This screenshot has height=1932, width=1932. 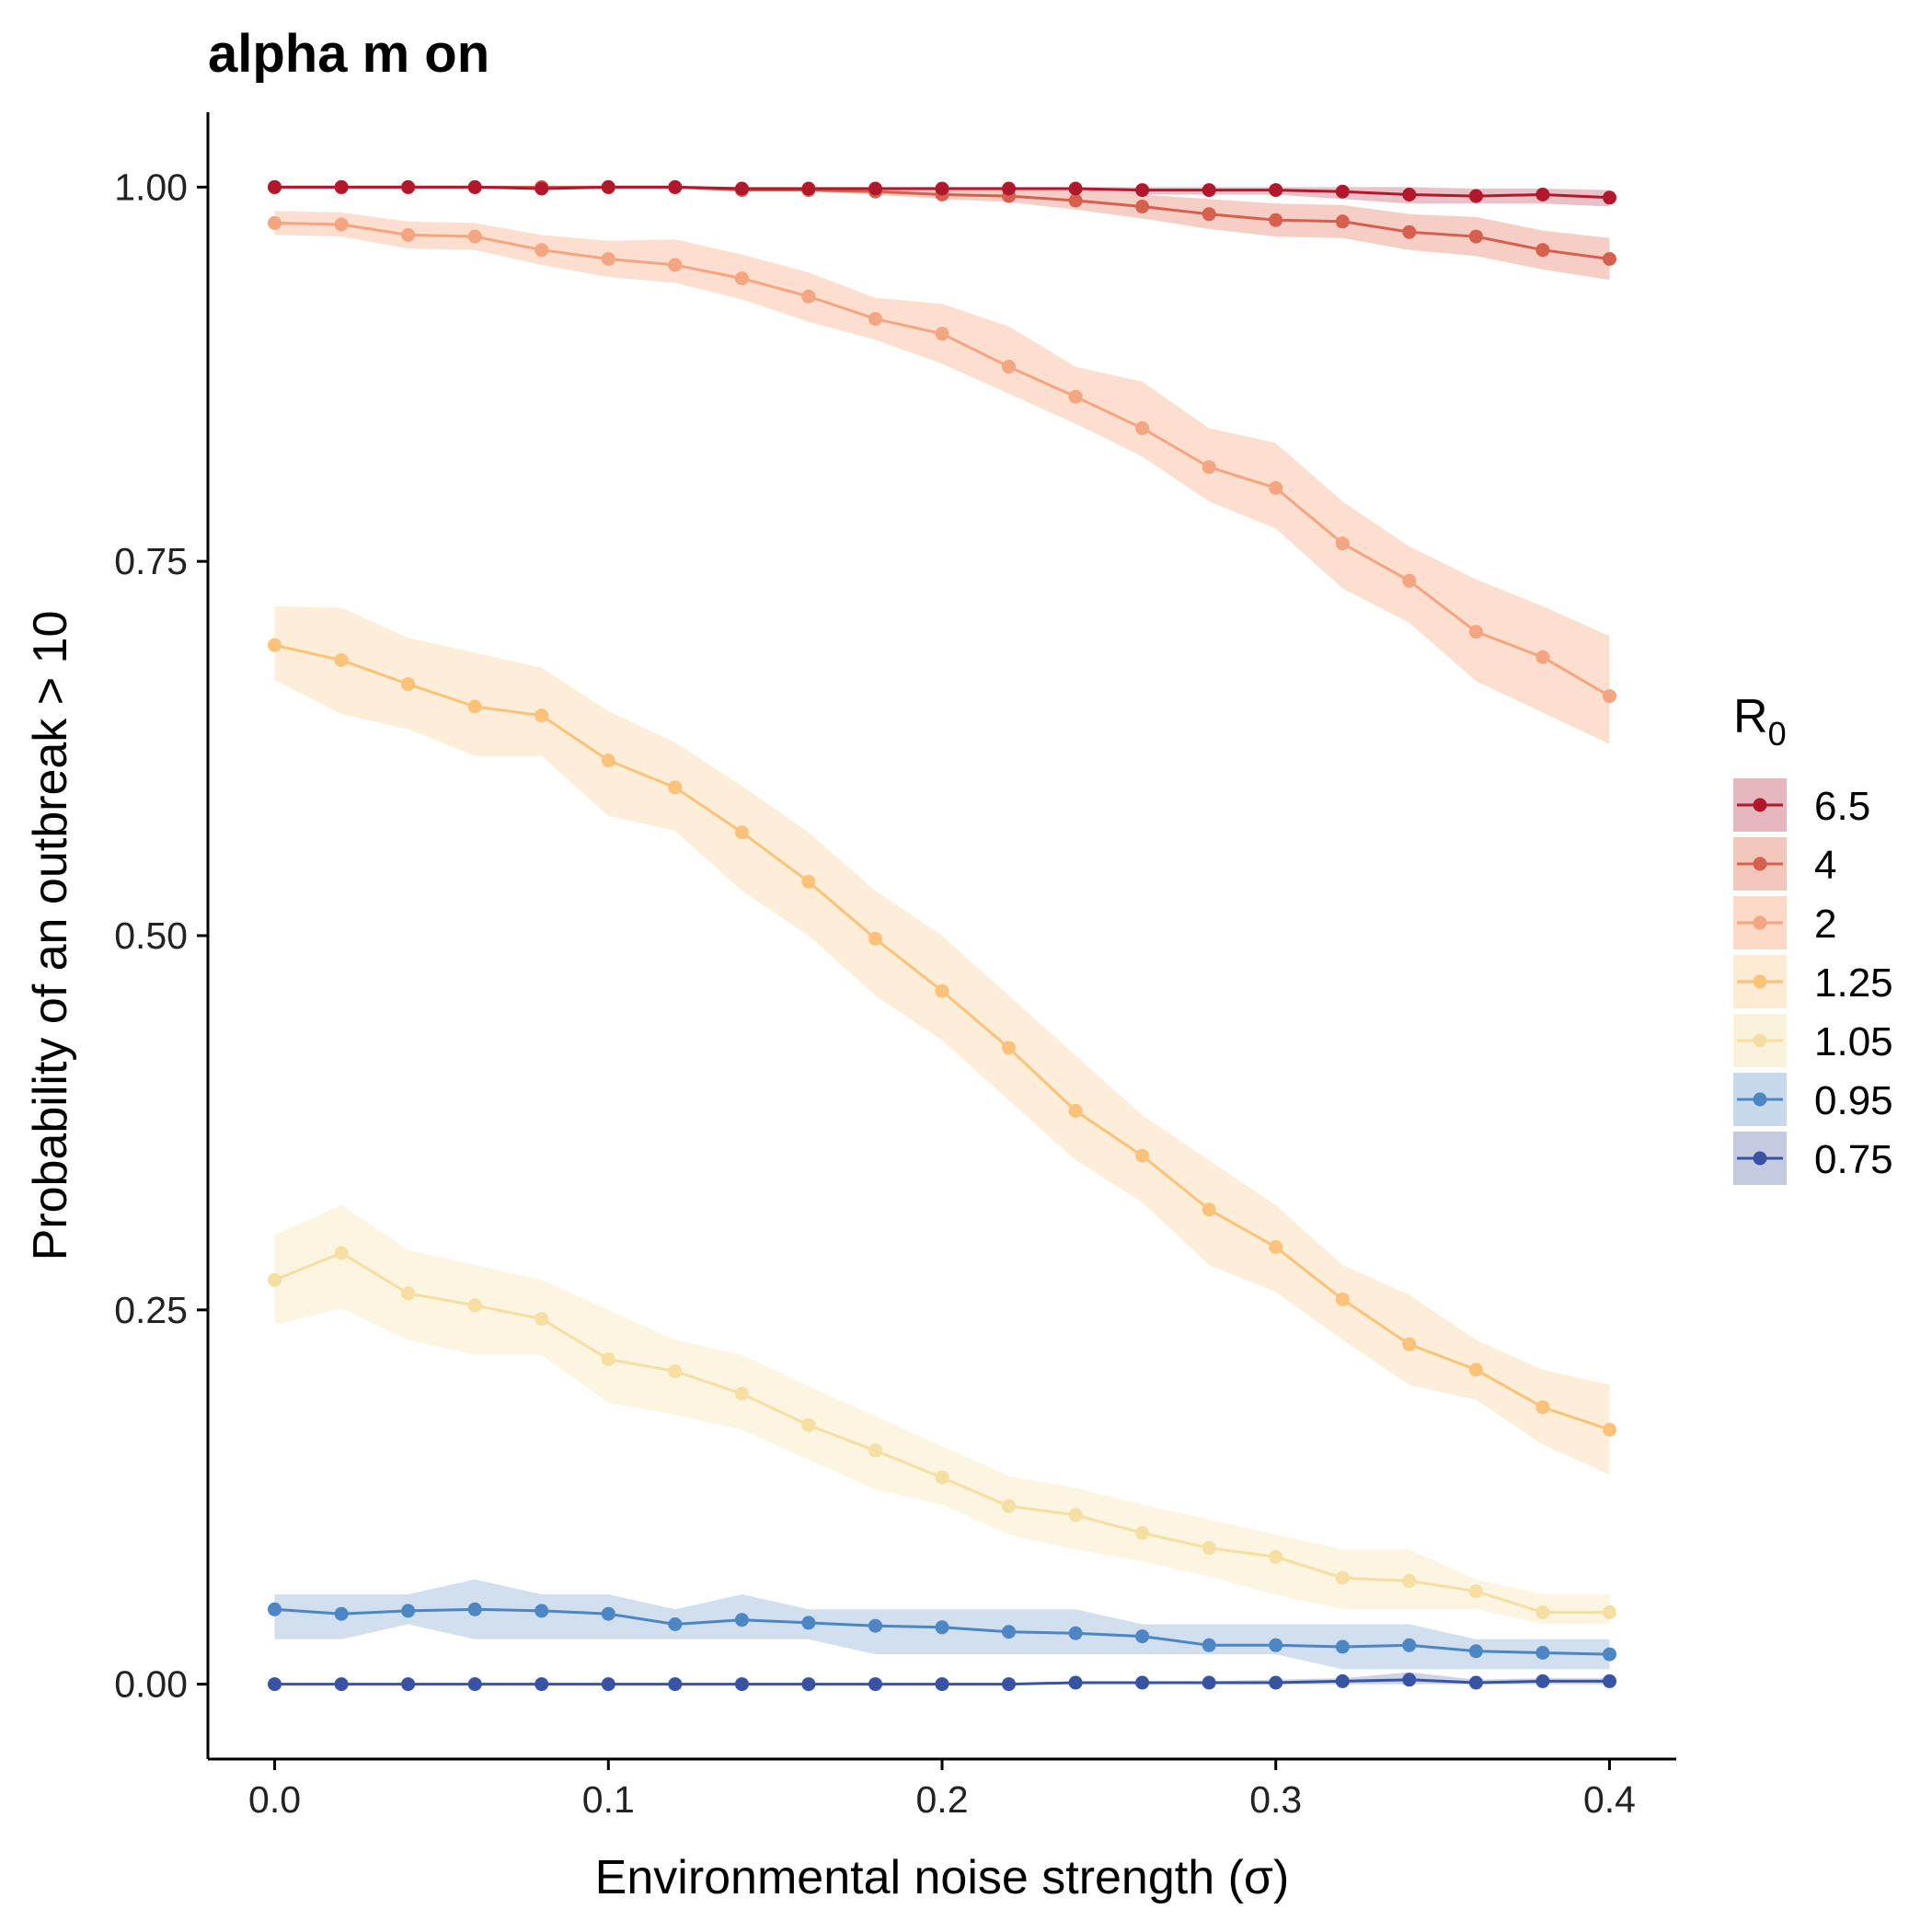 I want to click on y-tick-label: 0.75, so click(x=151, y=561).